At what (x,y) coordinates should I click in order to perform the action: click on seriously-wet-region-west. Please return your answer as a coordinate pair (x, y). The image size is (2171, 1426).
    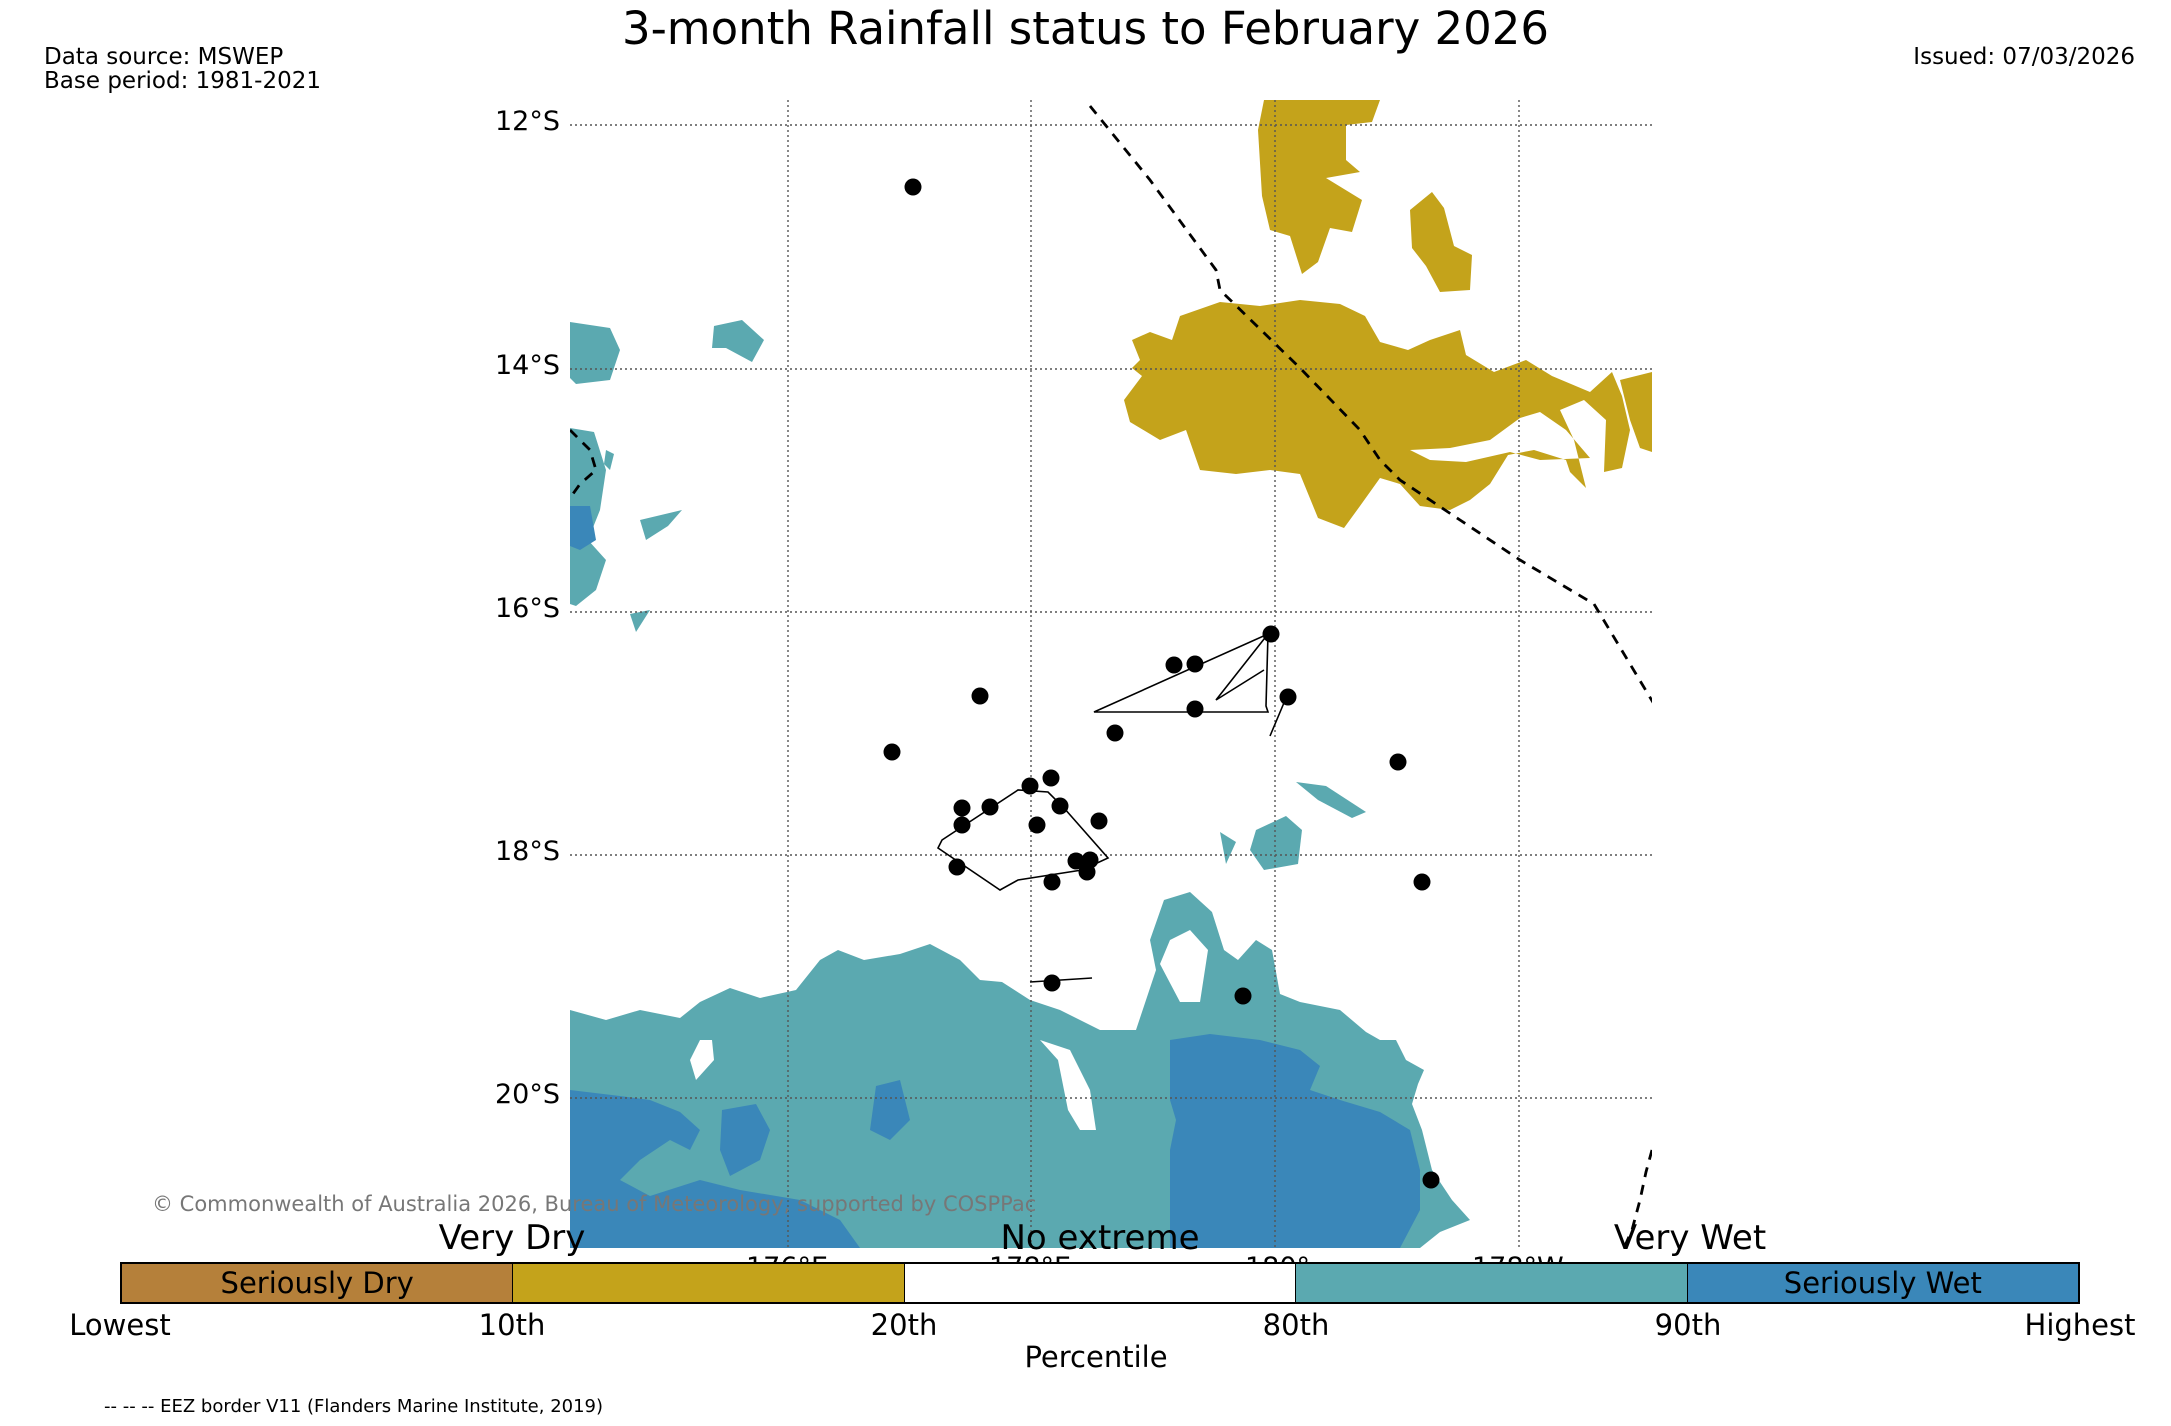
    Looking at the image, I should click on (583, 528).